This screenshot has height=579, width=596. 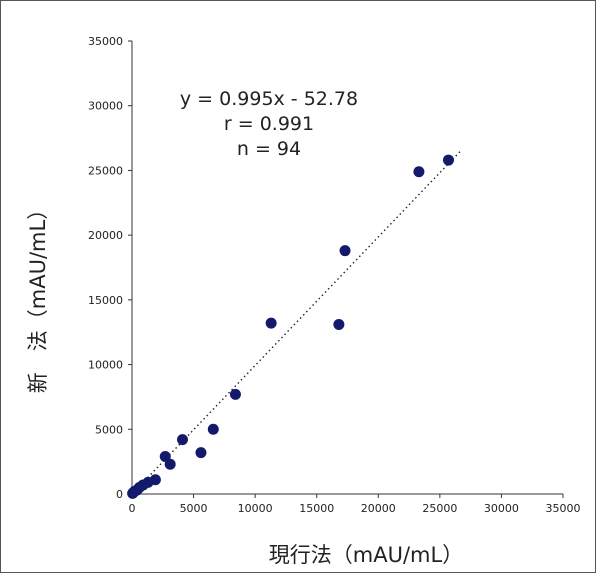 What do you see at coordinates (194, 508) in the screenshot?
I see `x-tick-label: 5000` at bounding box center [194, 508].